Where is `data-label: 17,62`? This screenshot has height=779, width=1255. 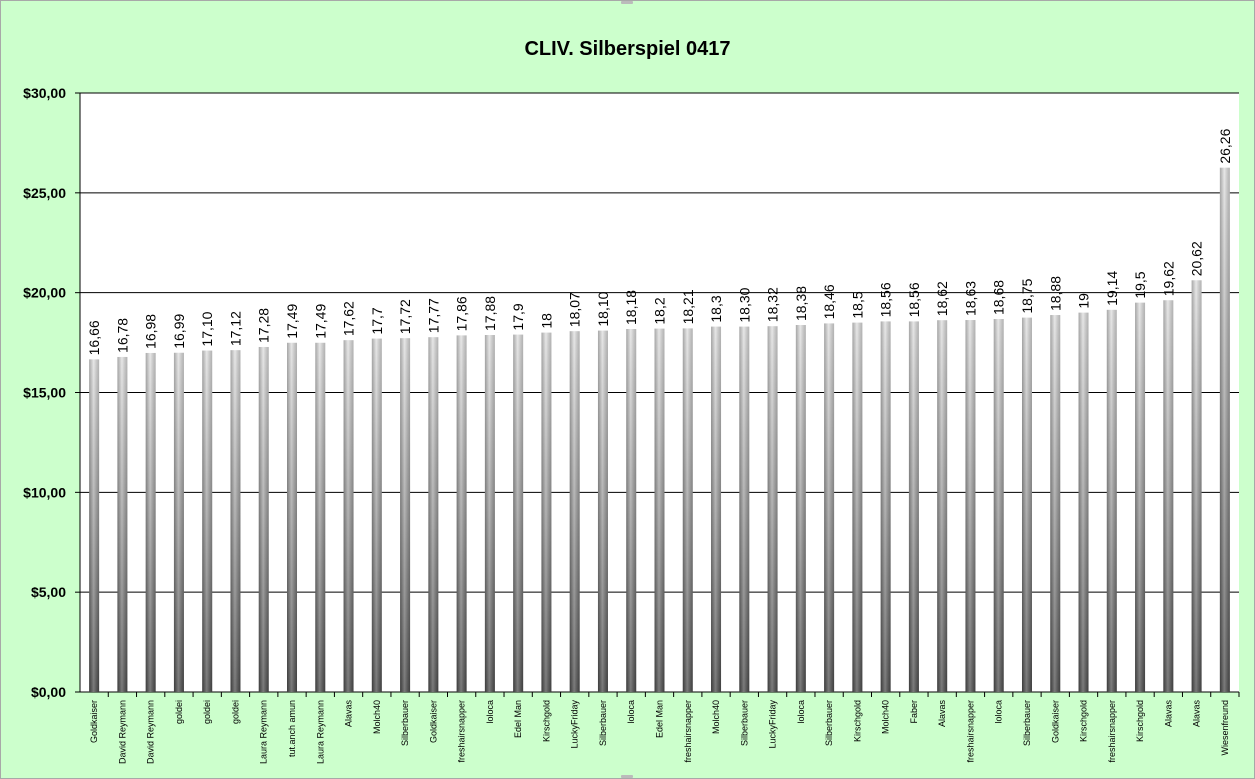 data-label: 17,62 is located at coordinates (349, 318).